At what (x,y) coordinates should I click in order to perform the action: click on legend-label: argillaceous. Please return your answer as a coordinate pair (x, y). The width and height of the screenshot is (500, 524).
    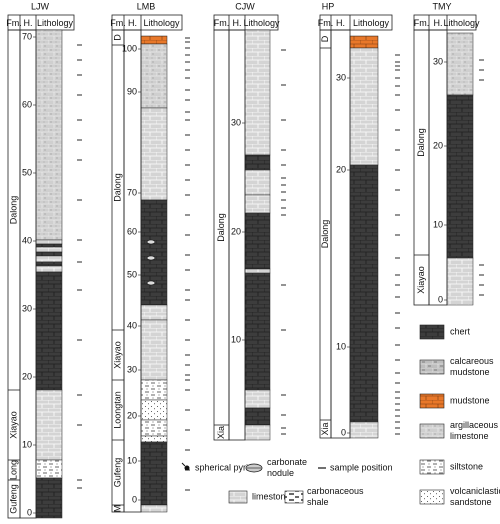
    Looking at the image, I should click on (474, 425).